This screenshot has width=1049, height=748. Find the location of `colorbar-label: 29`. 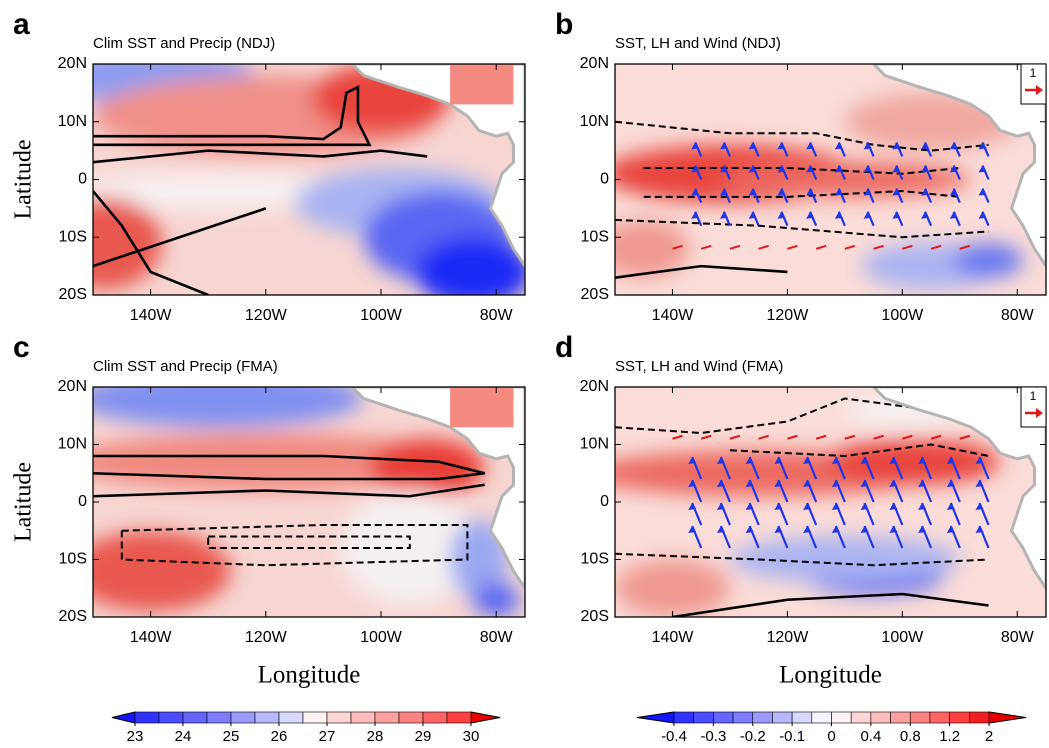

colorbar-label: 29 is located at coordinates (423, 736).